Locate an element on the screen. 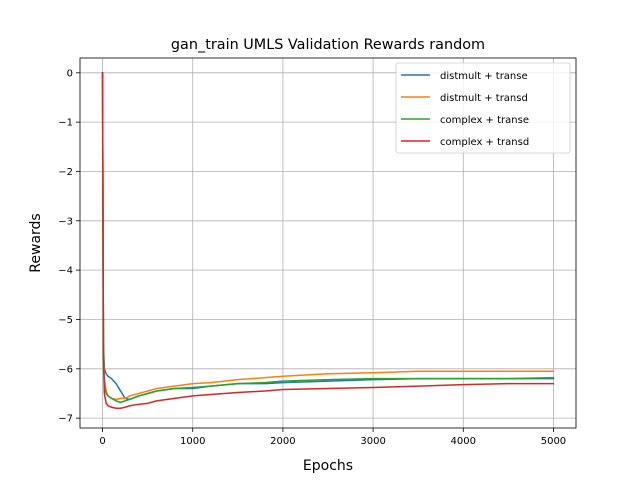  y-tick-label: −7 is located at coordinates (65, 419).